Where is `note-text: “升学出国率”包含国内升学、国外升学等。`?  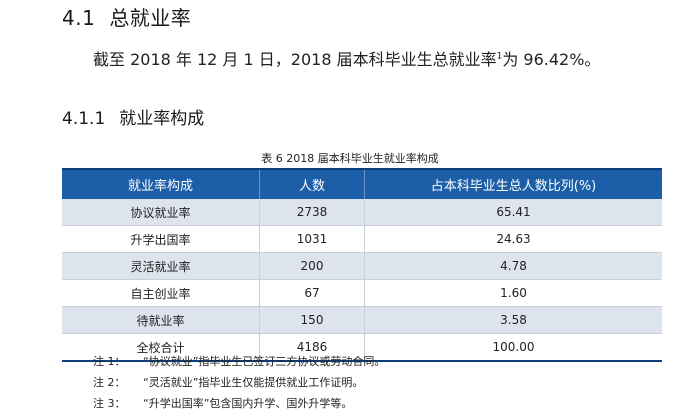
note-text: “升学出国率”包含国内升学、国外升学等。 is located at coordinates (248, 403).